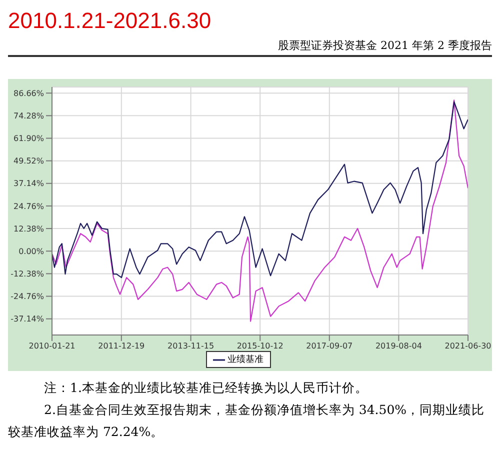 This screenshot has height=453, width=500. Describe the element at coordinates (110, 21) in the screenshot. I see `chart-title: 2010.1.21-2021.6.30` at that location.